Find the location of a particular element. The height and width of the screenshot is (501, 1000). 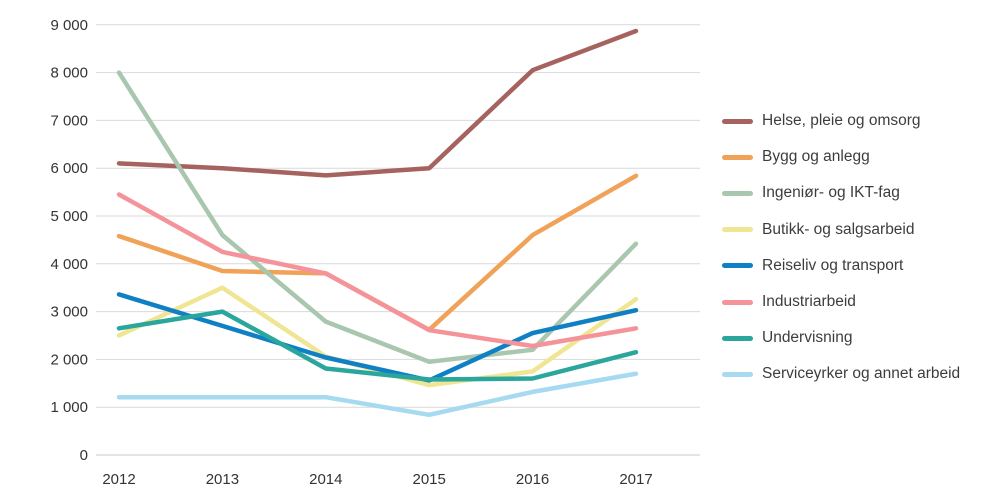

legend-item-1: Bygg og anlegg is located at coordinates (841, 157).